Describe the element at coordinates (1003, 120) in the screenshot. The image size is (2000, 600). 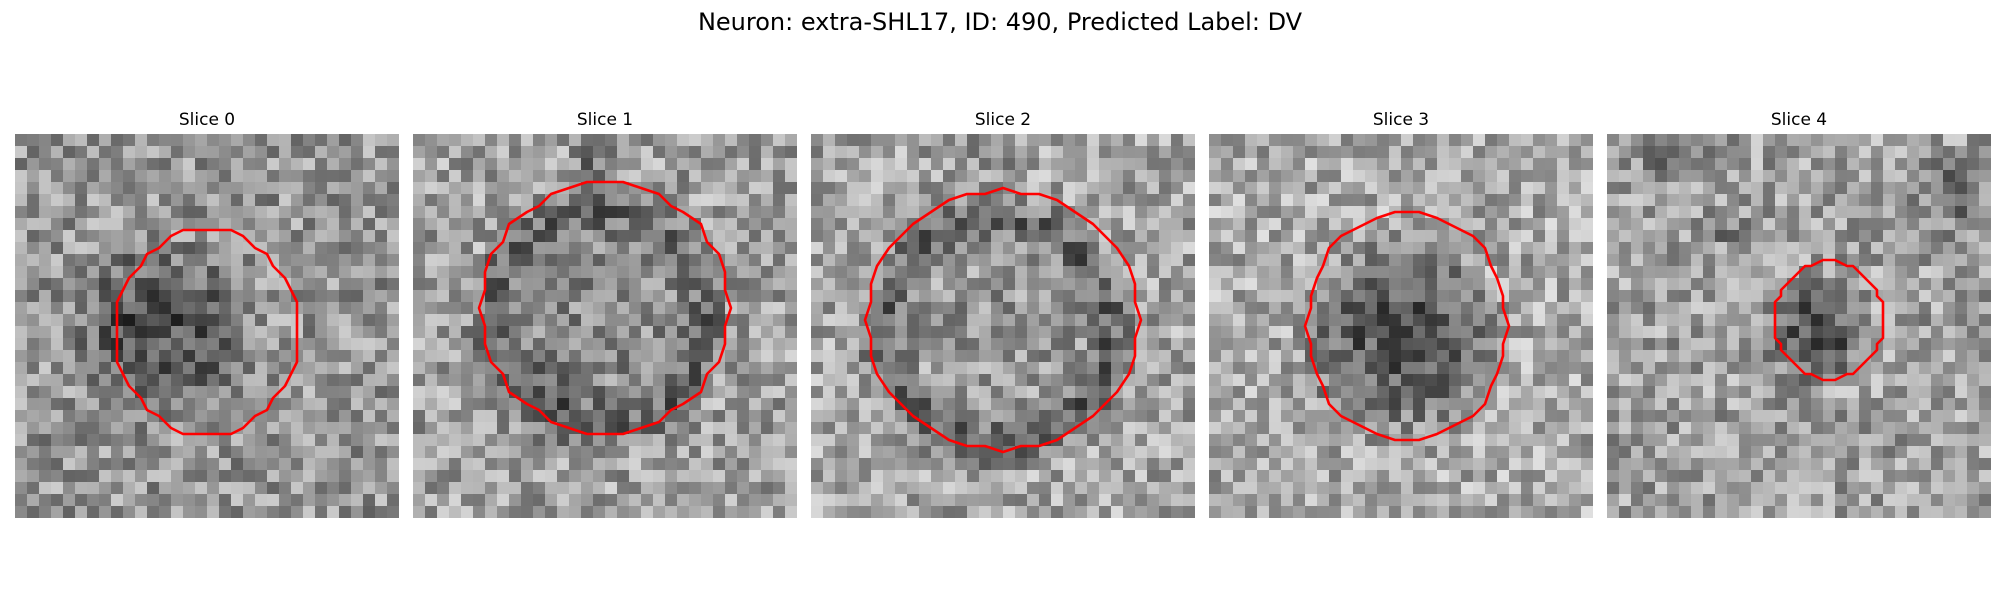
I see `slice-title-2: Slice 2` at that location.